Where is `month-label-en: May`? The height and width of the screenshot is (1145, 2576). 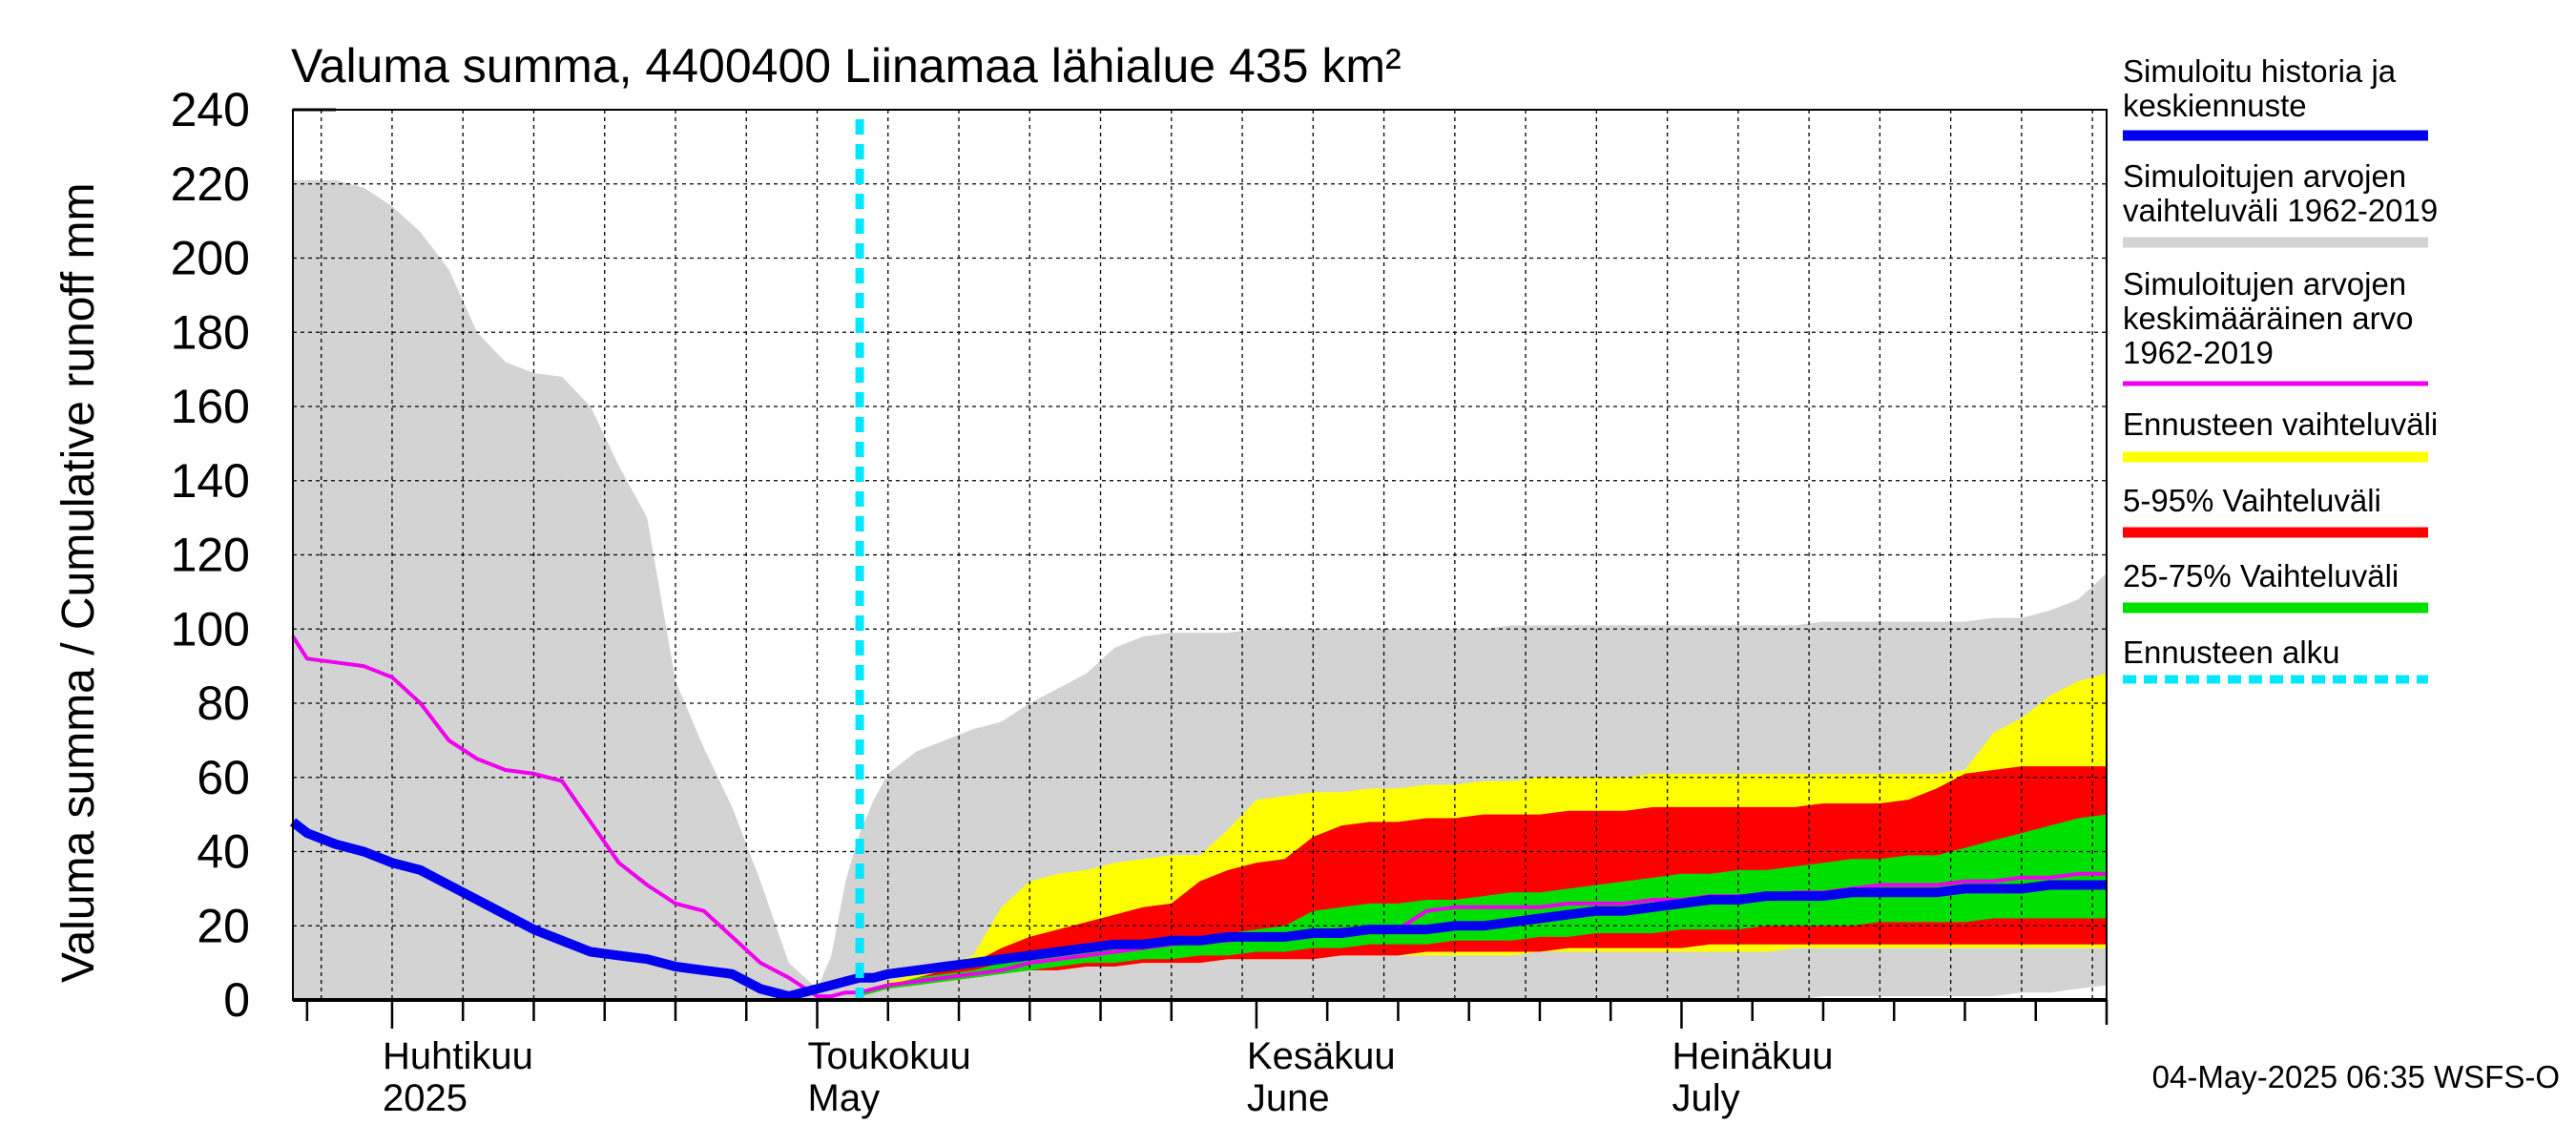
month-label-en: May is located at coordinates (844, 1098).